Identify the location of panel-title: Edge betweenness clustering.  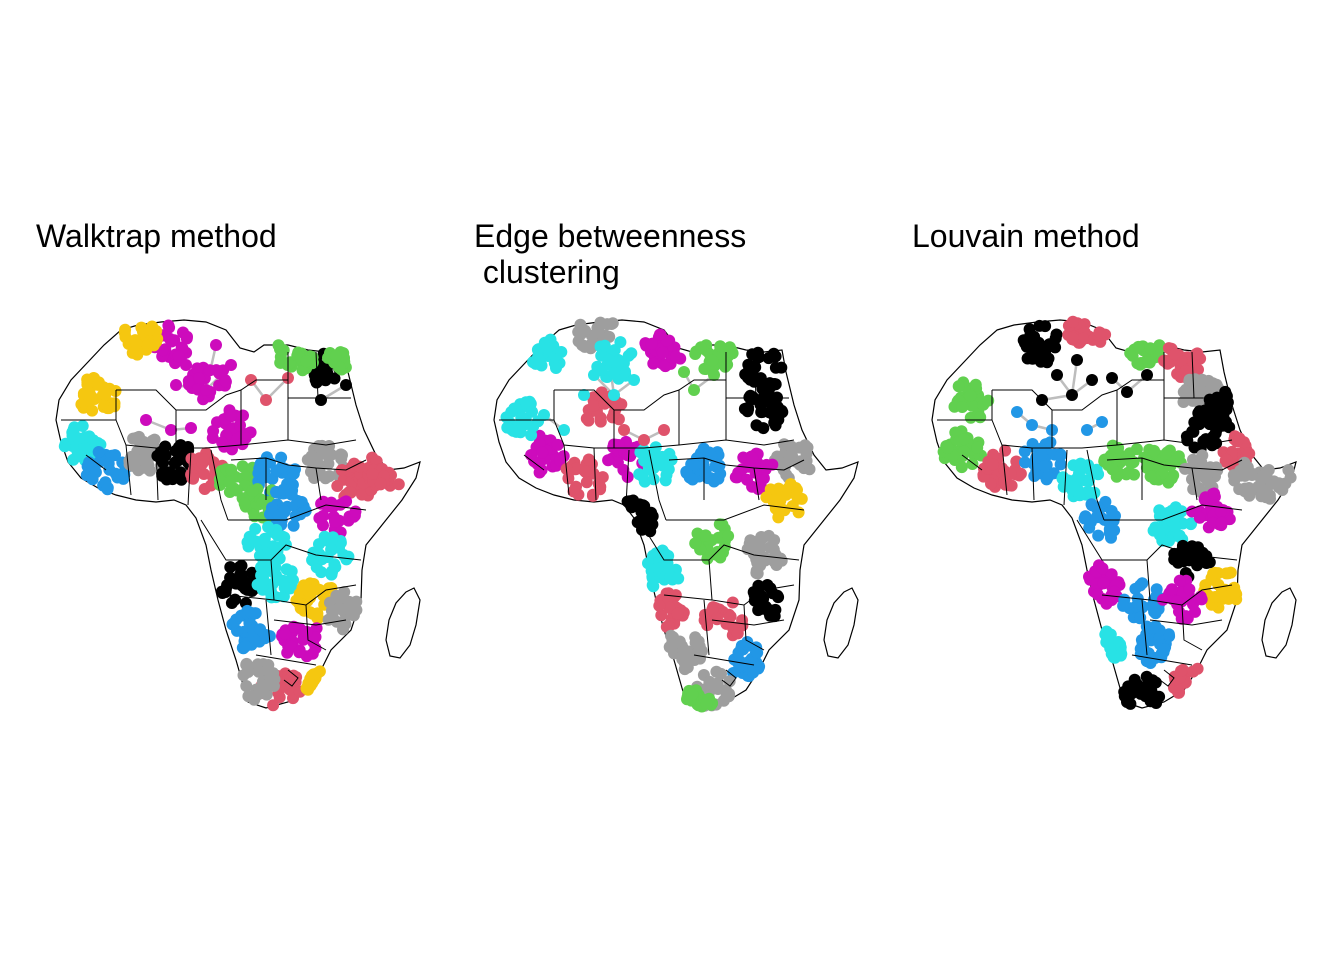
(610, 254).